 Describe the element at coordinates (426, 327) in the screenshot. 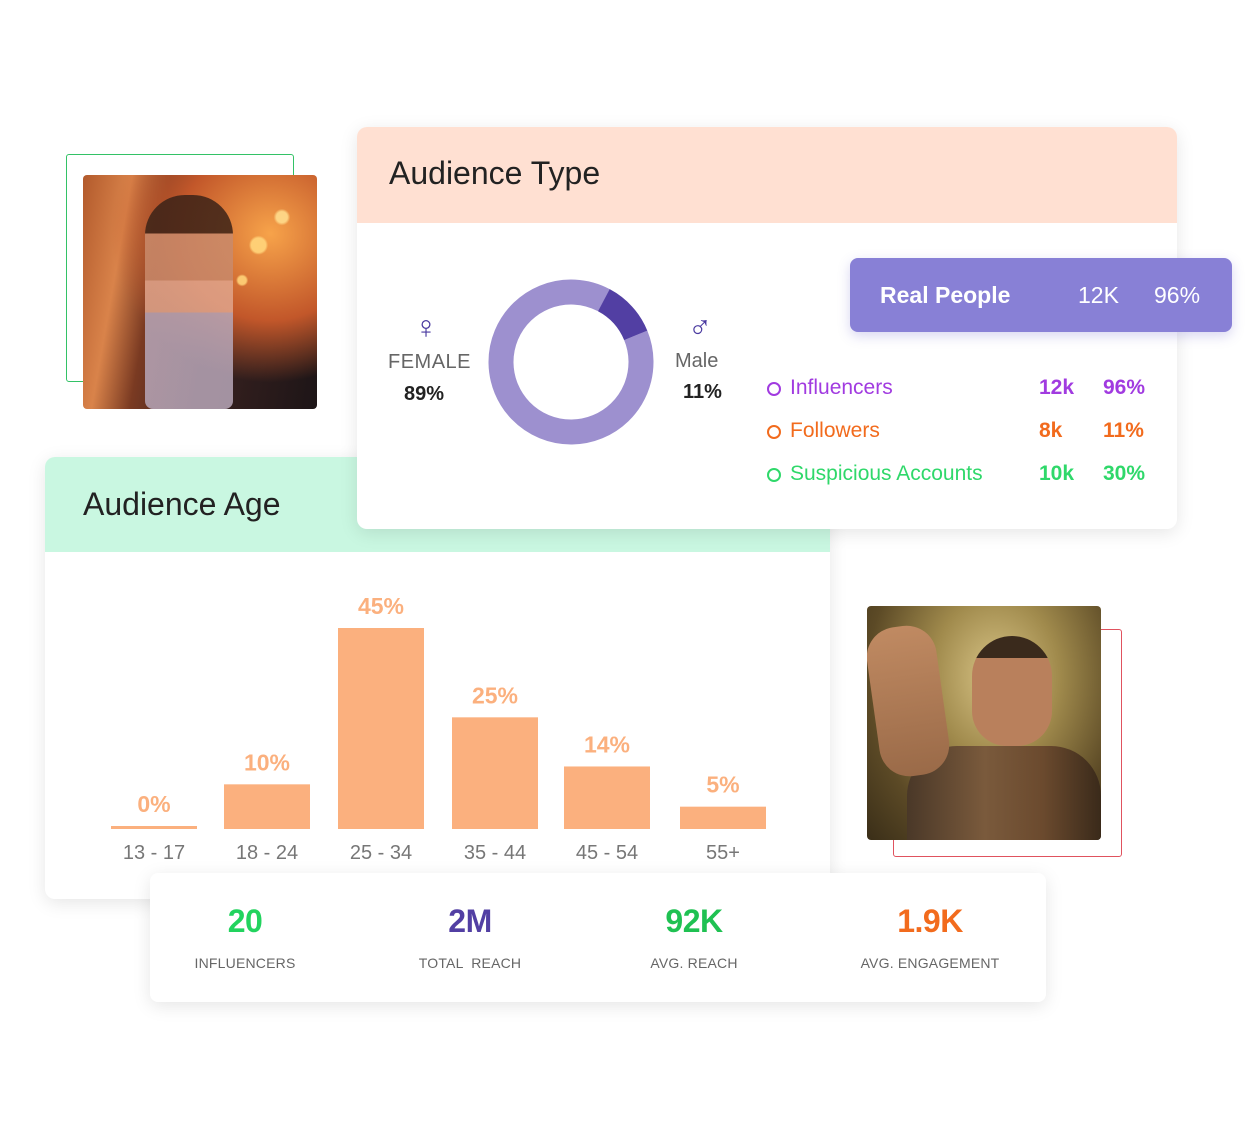

I see `female-icon: ♀` at that location.